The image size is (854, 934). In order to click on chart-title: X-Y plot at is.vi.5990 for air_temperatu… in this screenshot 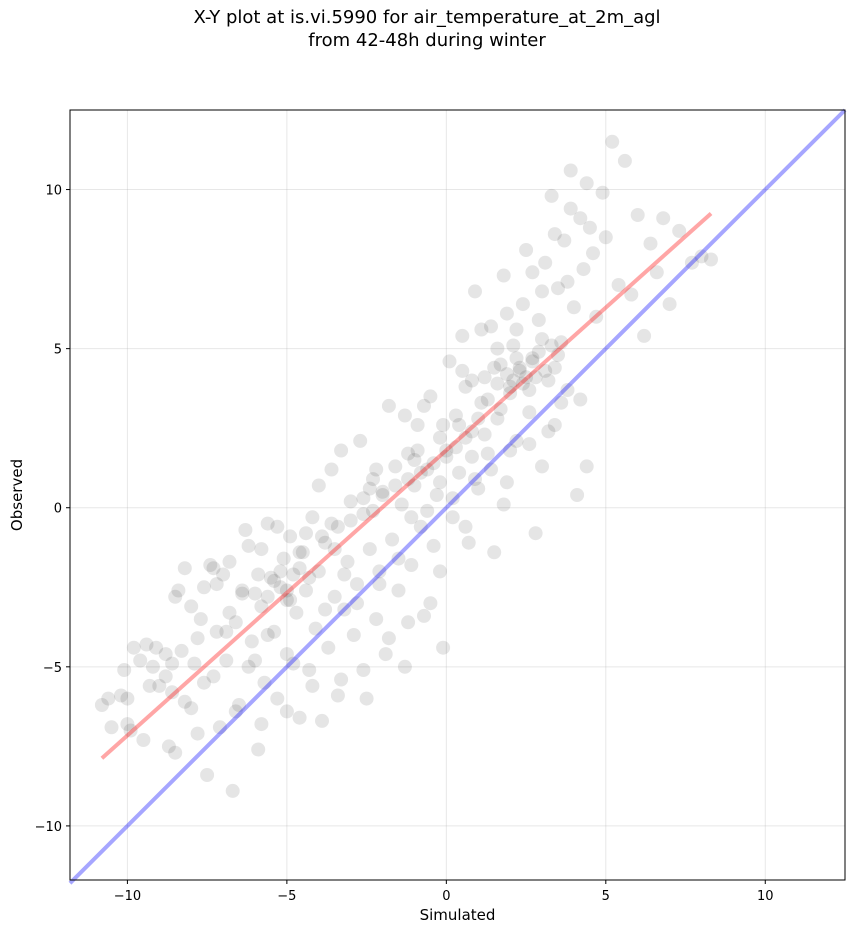, I will do `click(427, 17)`.